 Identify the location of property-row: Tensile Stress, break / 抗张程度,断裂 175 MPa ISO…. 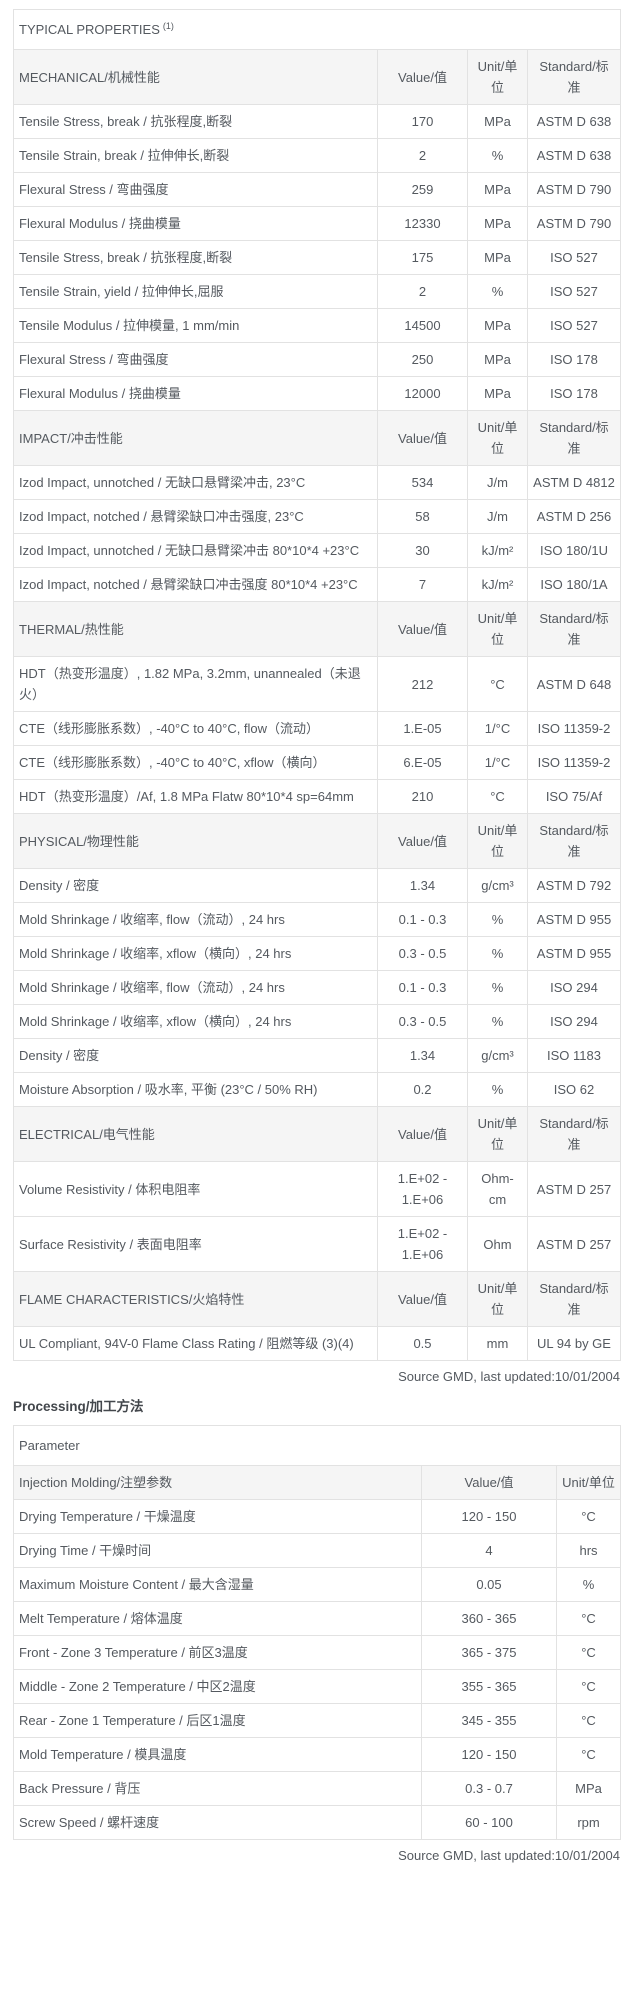
(317, 257).